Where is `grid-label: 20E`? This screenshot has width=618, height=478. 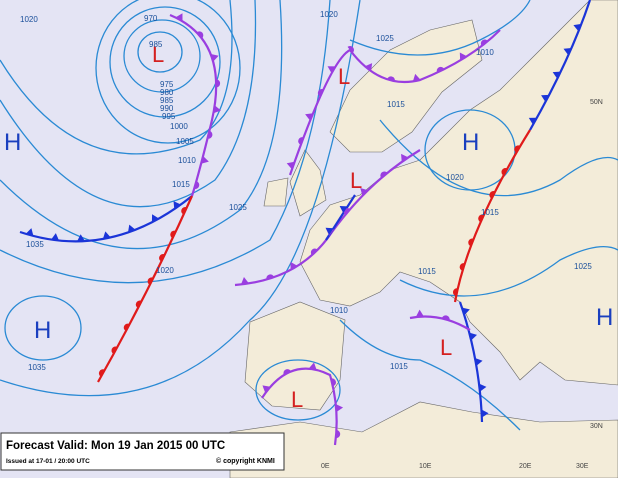 grid-label: 20E is located at coordinates (525, 466).